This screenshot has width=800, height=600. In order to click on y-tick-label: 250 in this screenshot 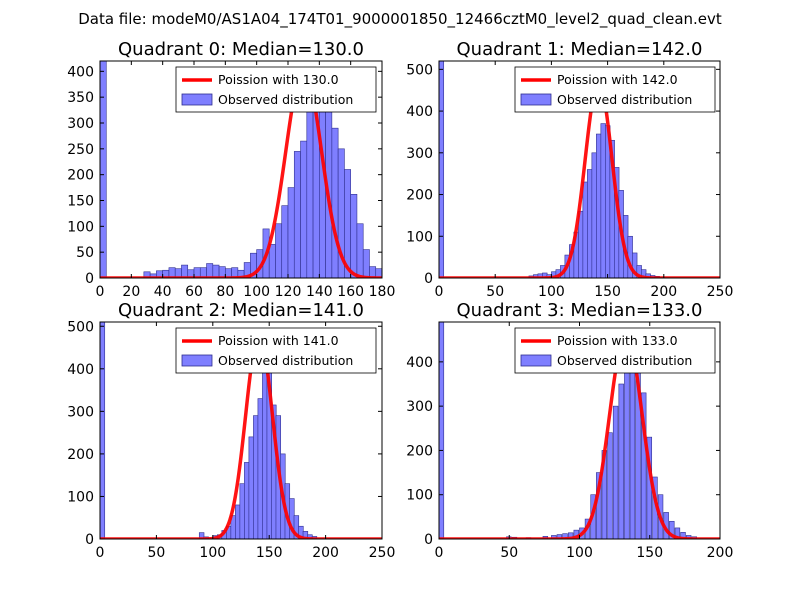, I will do `click(80, 150)`.